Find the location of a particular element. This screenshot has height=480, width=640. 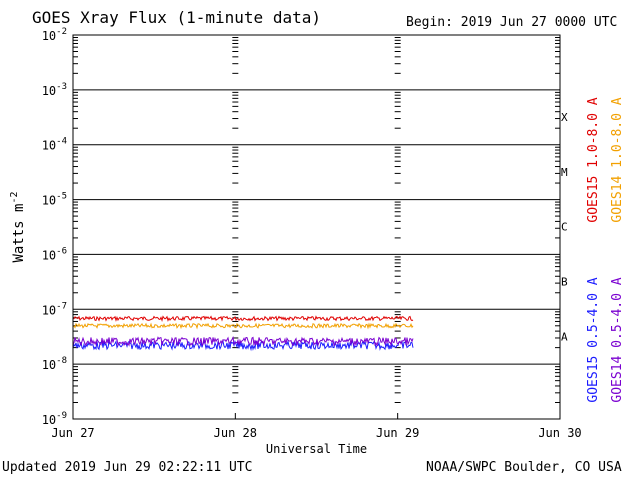

y-axis-label: Watts m-2 is located at coordinates (18, 226).